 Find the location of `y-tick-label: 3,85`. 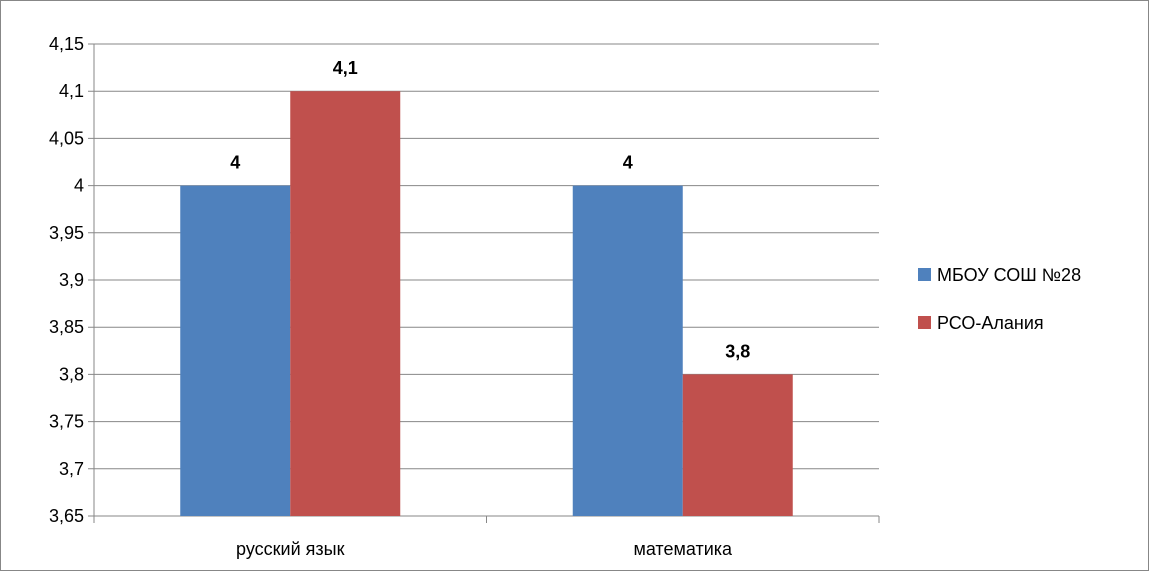

y-tick-label: 3,85 is located at coordinates (66, 327).